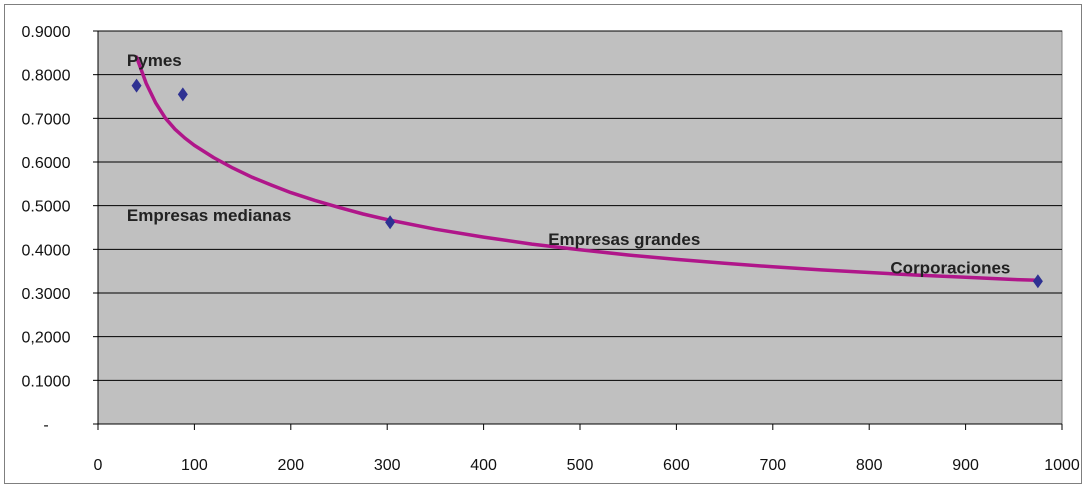  Describe the element at coordinates (46, 76) in the screenshot. I see `y-tick-label: 0.8000` at that location.